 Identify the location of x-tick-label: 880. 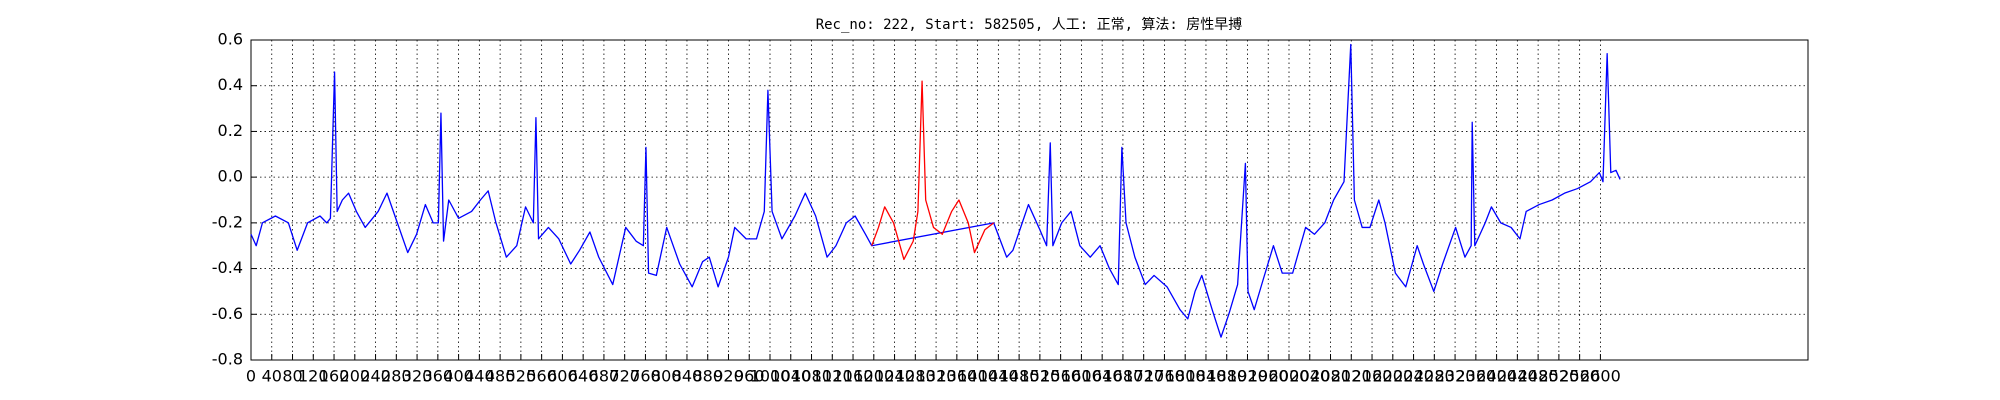
(707, 376).